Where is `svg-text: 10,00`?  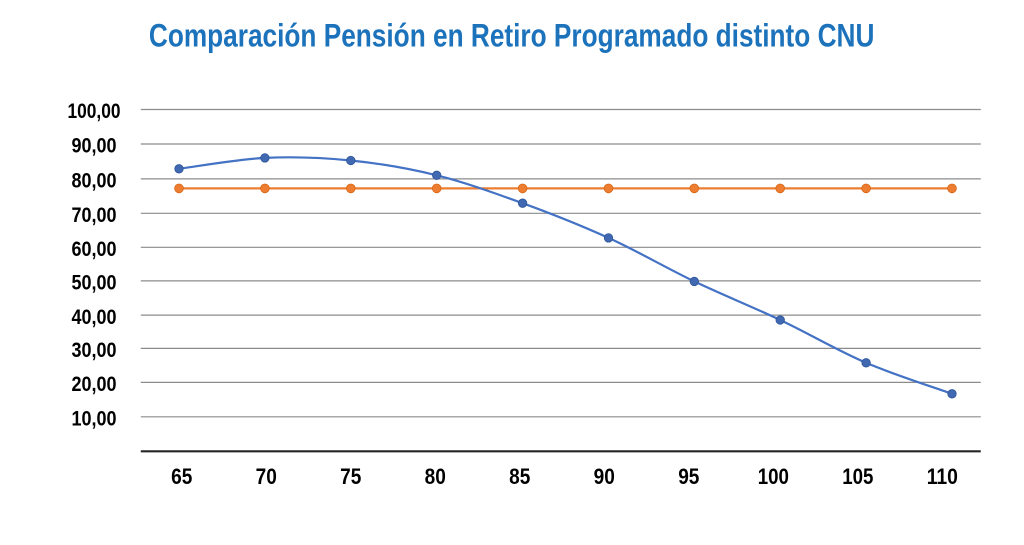 svg-text: 10,00 is located at coordinates (94, 419).